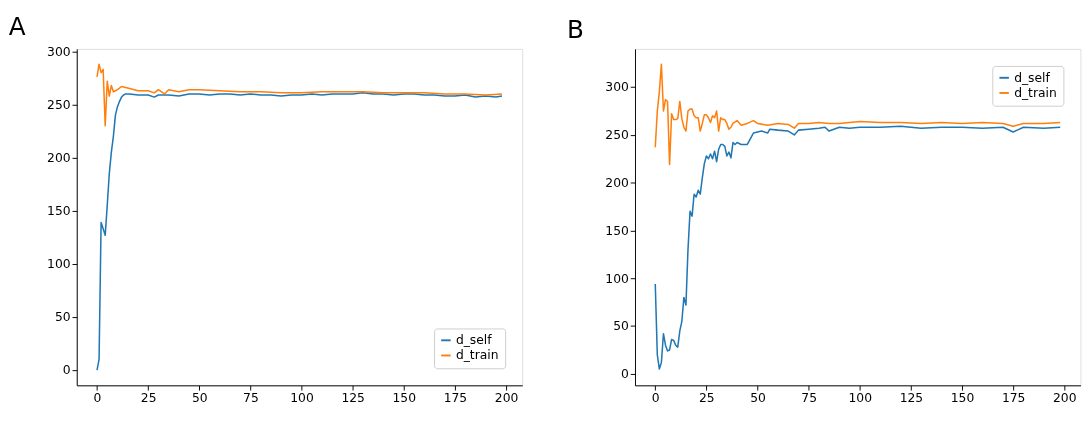 The height and width of the screenshot is (439, 1089). What do you see at coordinates (17, 27) in the screenshot?
I see `chart-title: A` at bounding box center [17, 27].